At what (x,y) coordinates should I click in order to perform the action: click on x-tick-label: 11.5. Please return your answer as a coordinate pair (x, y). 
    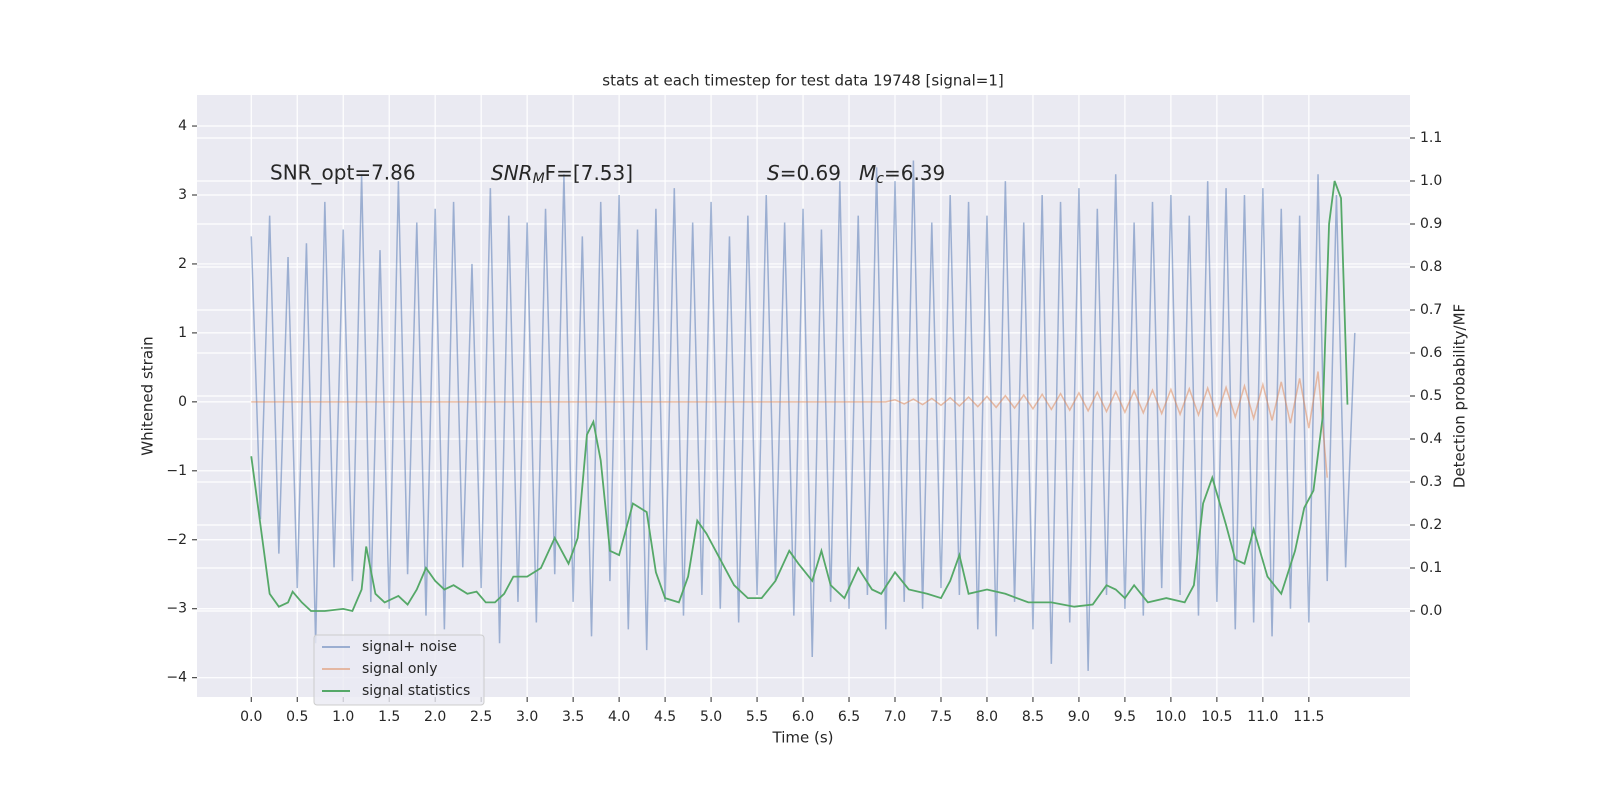
    Looking at the image, I should click on (1308, 717).